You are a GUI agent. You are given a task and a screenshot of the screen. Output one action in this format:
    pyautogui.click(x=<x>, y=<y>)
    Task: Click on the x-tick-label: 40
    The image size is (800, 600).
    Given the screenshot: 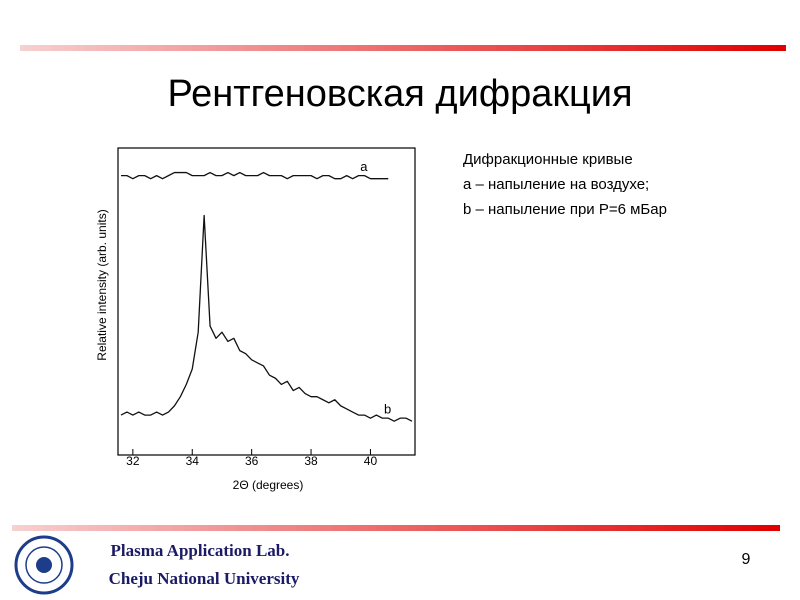 What is the action you would take?
    pyautogui.click(x=371, y=461)
    